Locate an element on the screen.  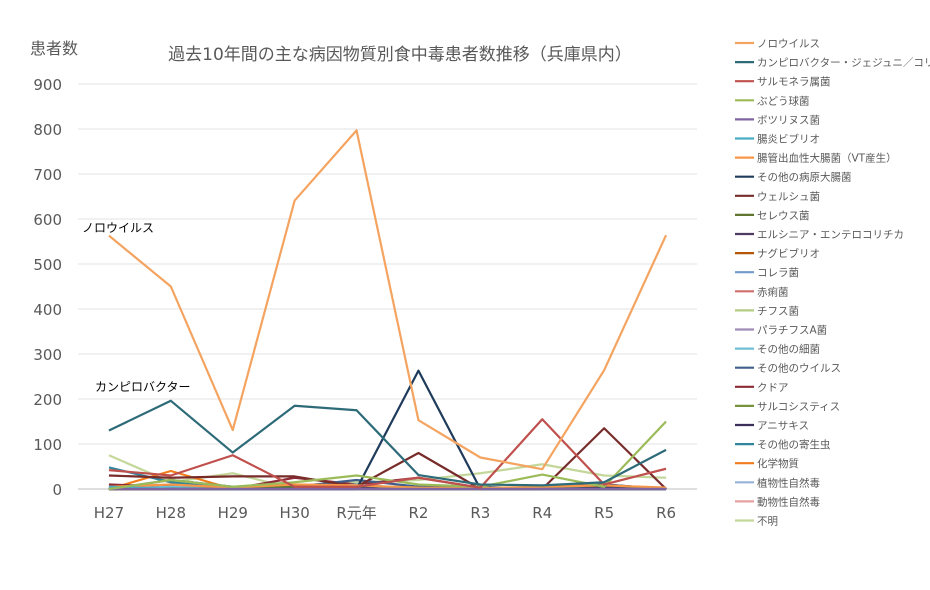
x-tick-label: H27 is located at coordinates (109, 513).